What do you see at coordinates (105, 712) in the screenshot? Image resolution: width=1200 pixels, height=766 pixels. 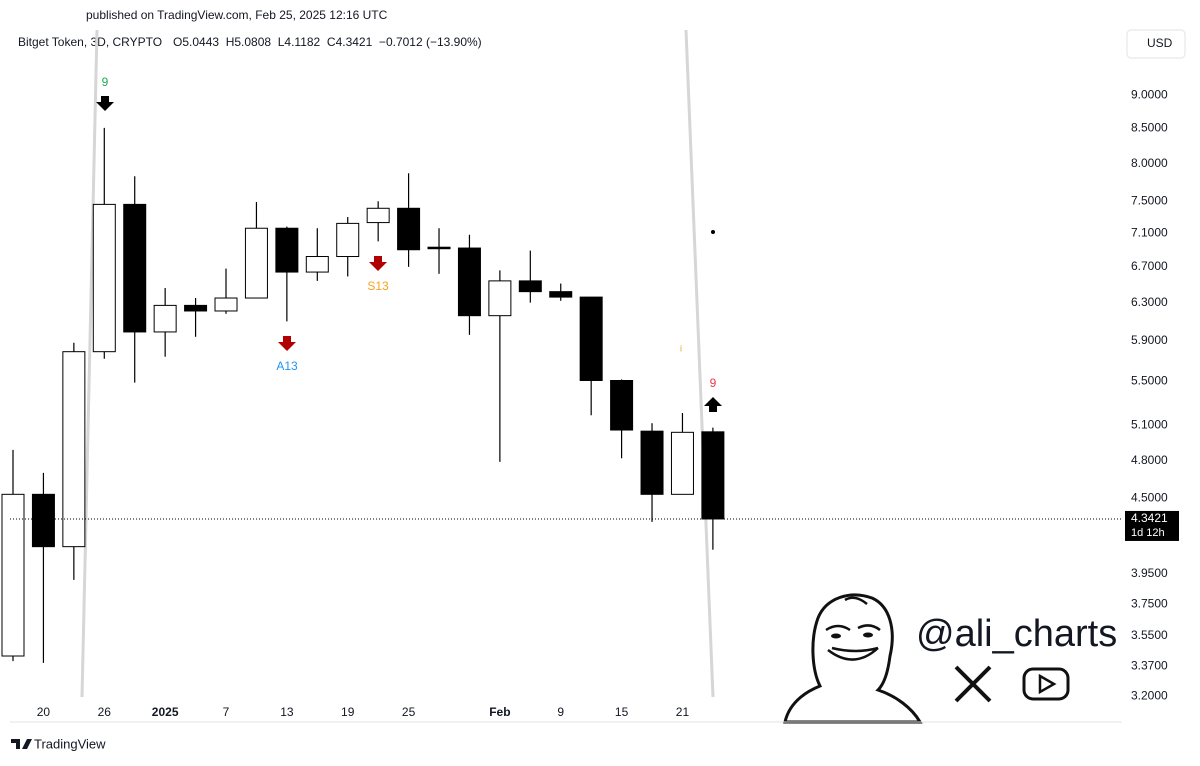 I see `x-tick-label: 26` at bounding box center [105, 712].